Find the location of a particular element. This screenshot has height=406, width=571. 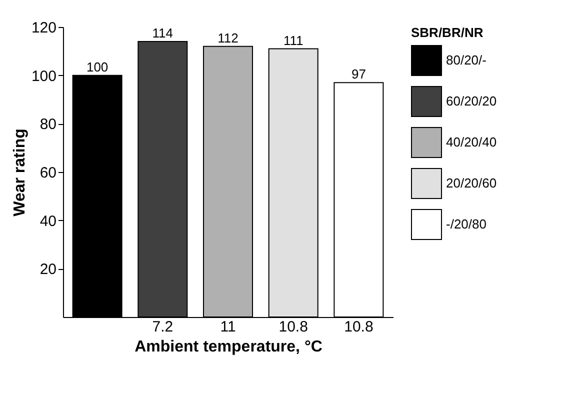

legend-title: SBR/BR/NR is located at coordinates (447, 32).